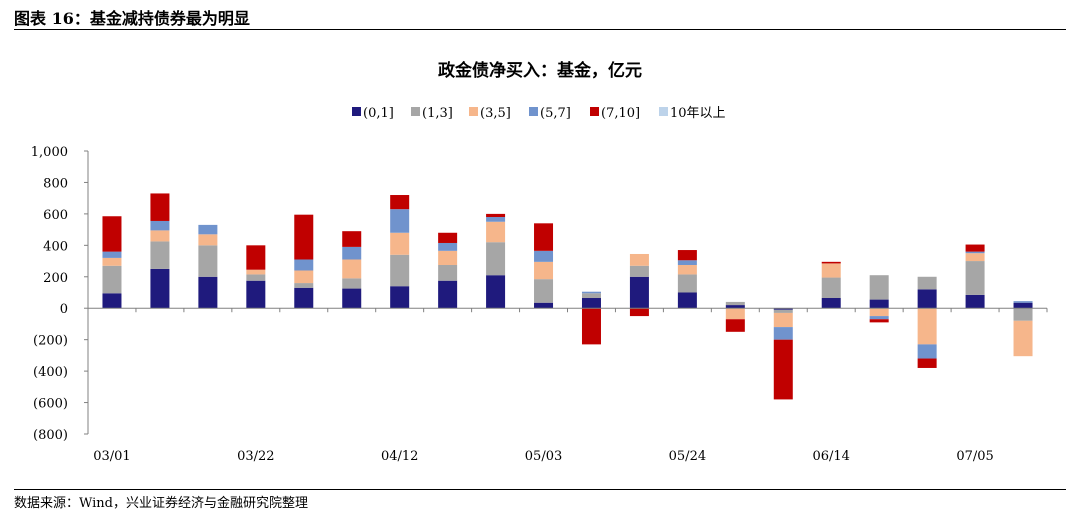  I want to click on legend-label: (5,7], so click(555, 113).